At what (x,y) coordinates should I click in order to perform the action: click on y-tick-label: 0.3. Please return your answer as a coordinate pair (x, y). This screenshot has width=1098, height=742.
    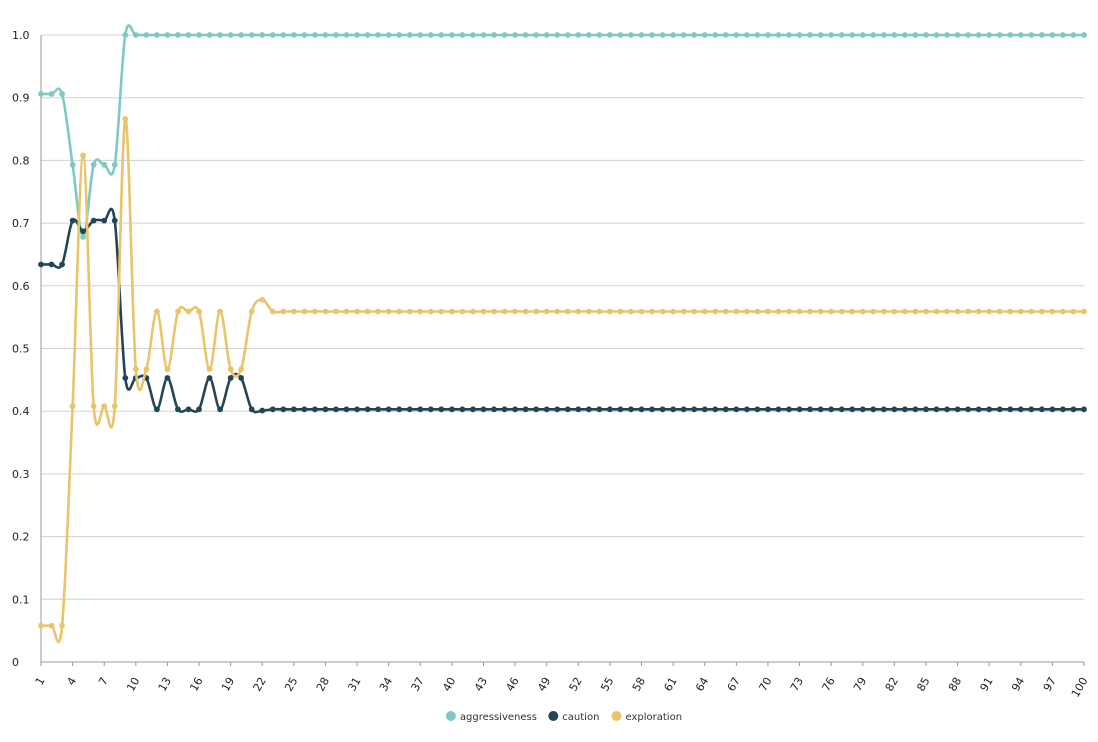
    Looking at the image, I should click on (21, 474).